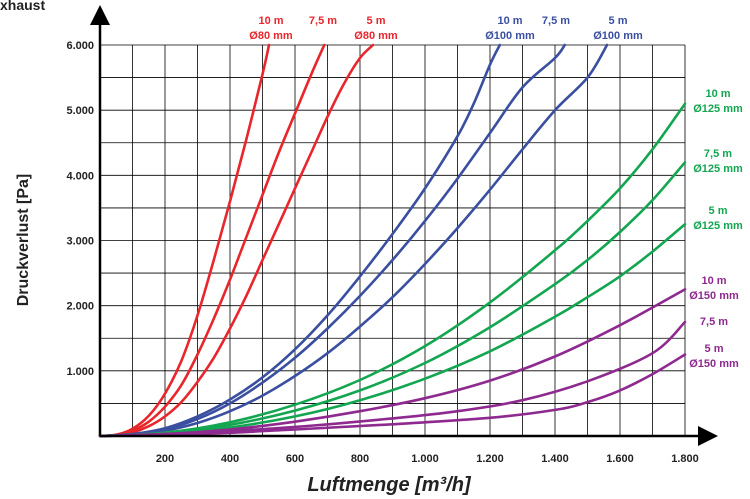 This screenshot has height=499, width=750. What do you see at coordinates (360, 459) in the screenshot?
I see `x-tick-label: 800` at bounding box center [360, 459].